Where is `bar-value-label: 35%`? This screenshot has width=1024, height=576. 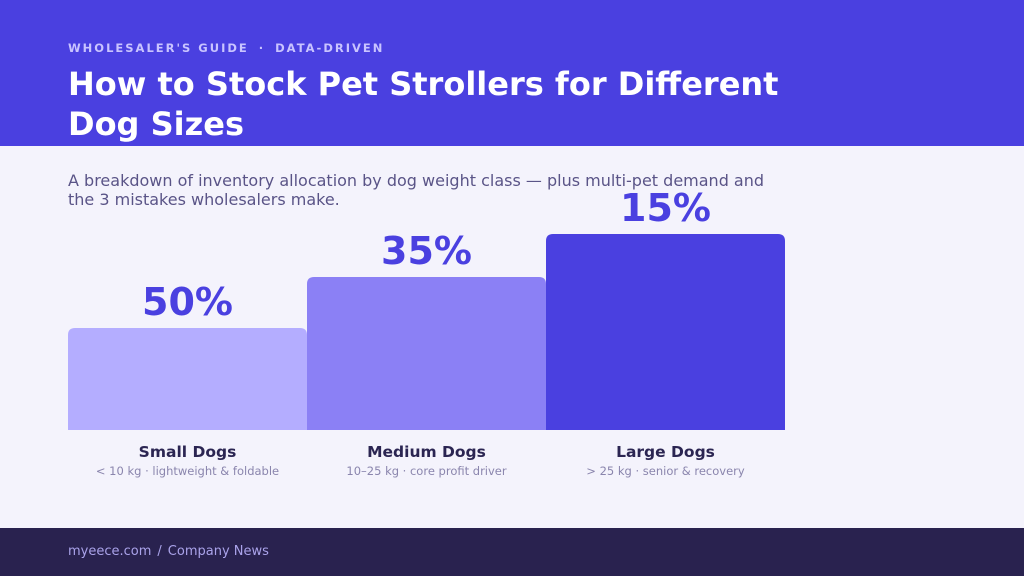
bar-value-label: 35% is located at coordinates (426, 251).